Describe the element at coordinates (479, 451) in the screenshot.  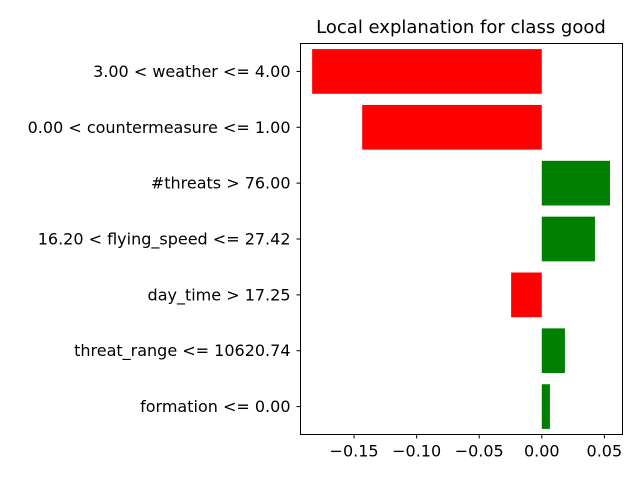
I see `x-tick-label: −0.05` at that location.